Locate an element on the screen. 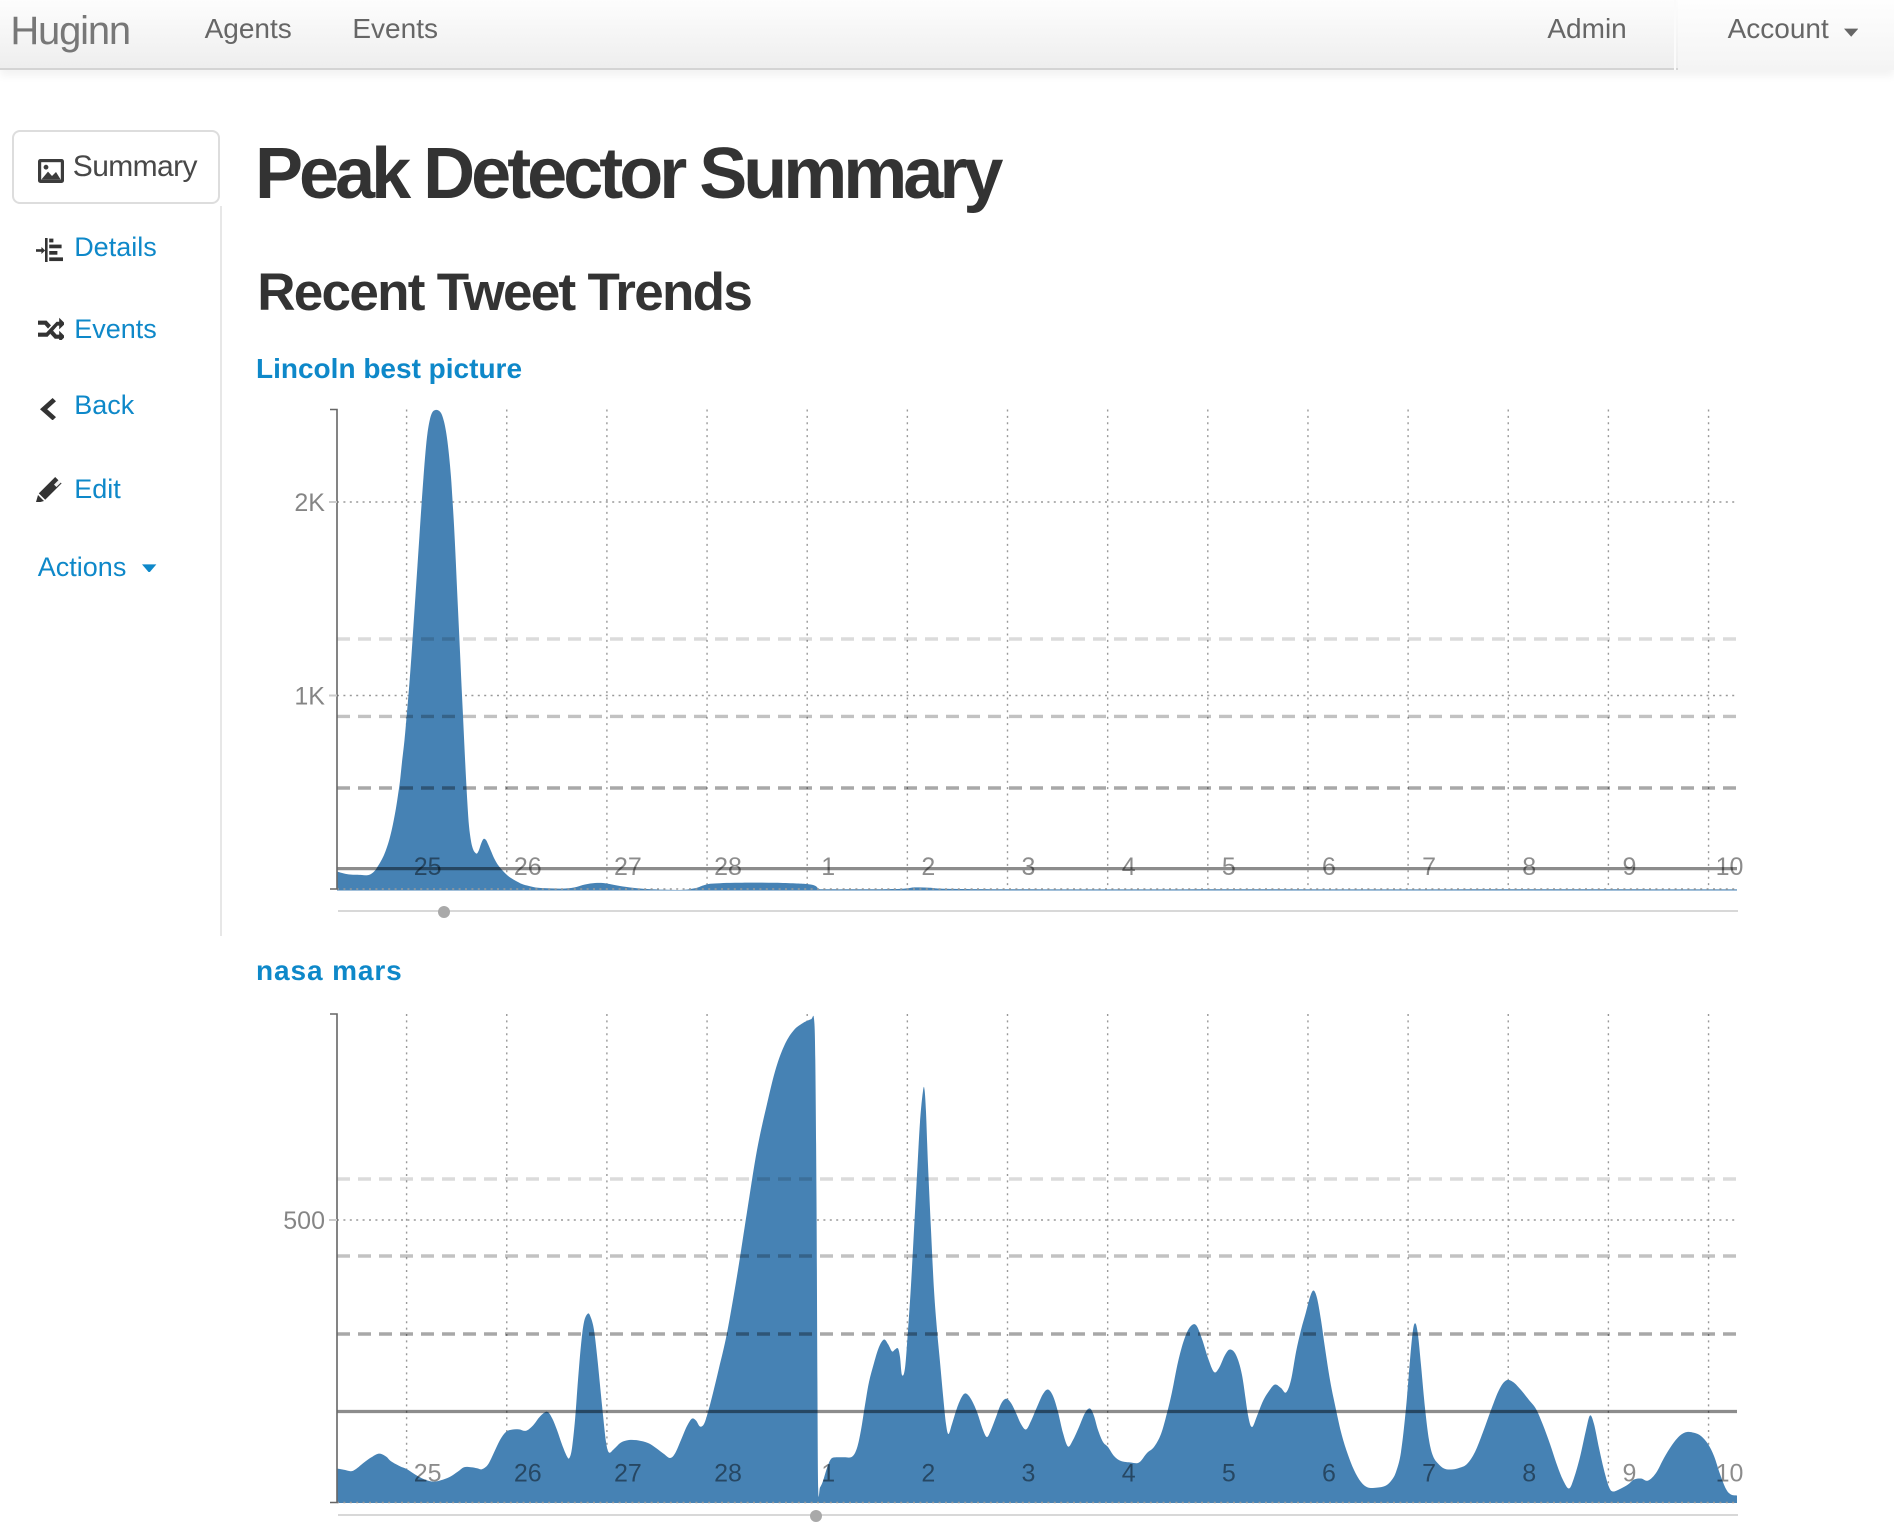 Image resolution: width=1894 pixels, height=1540 pixels. svg-text: 500 is located at coordinates (304, 1221).